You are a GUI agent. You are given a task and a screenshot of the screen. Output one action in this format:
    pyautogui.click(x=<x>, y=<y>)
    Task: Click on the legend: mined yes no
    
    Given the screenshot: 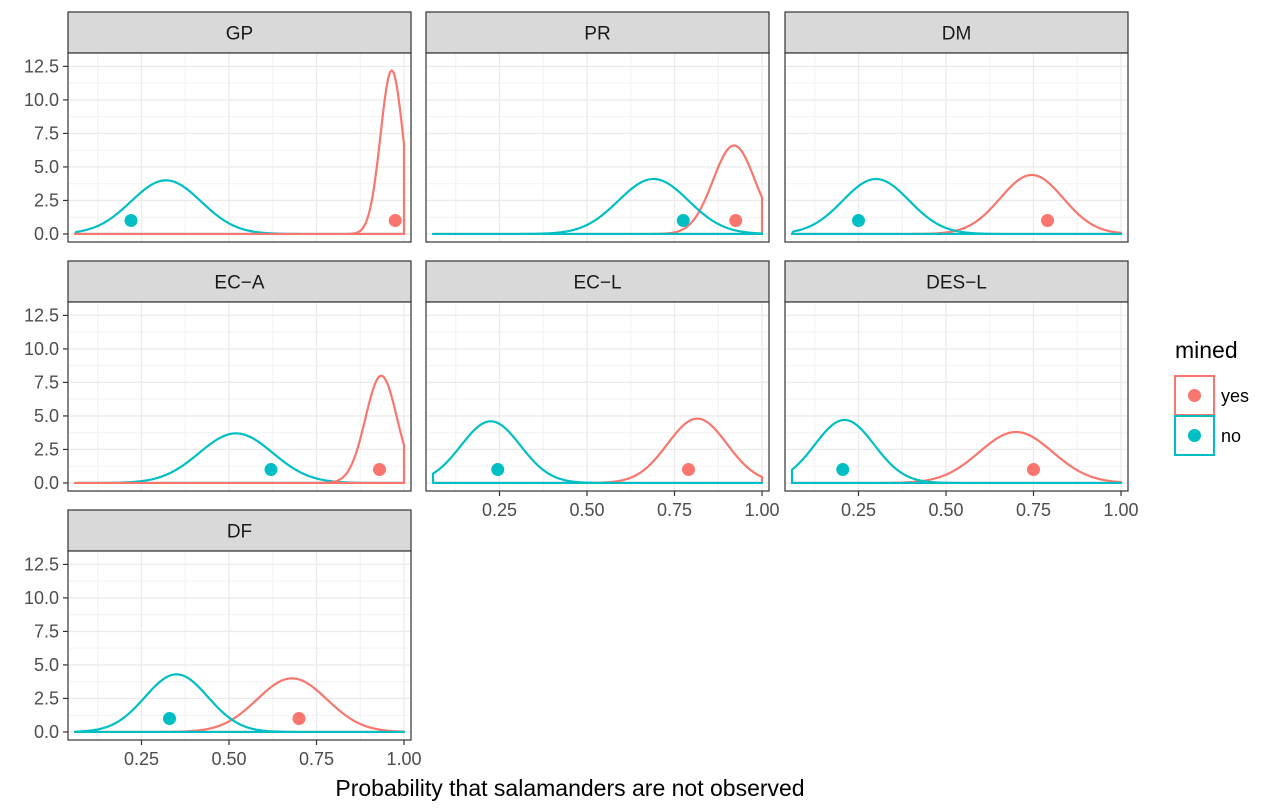 What is the action you would take?
    pyautogui.click(x=1211, y=396)
    